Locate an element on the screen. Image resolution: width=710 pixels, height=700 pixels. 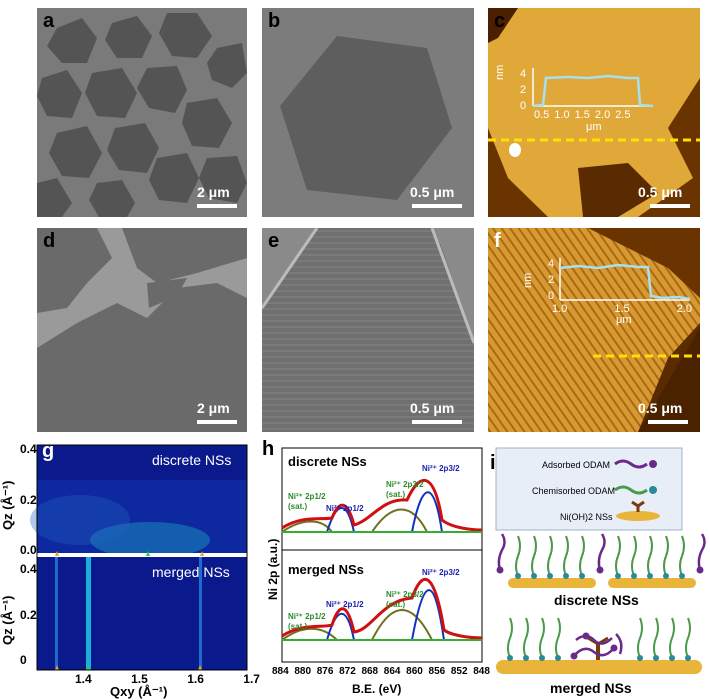
inset-xunit-c: μm is located at coordinates (594, 127).